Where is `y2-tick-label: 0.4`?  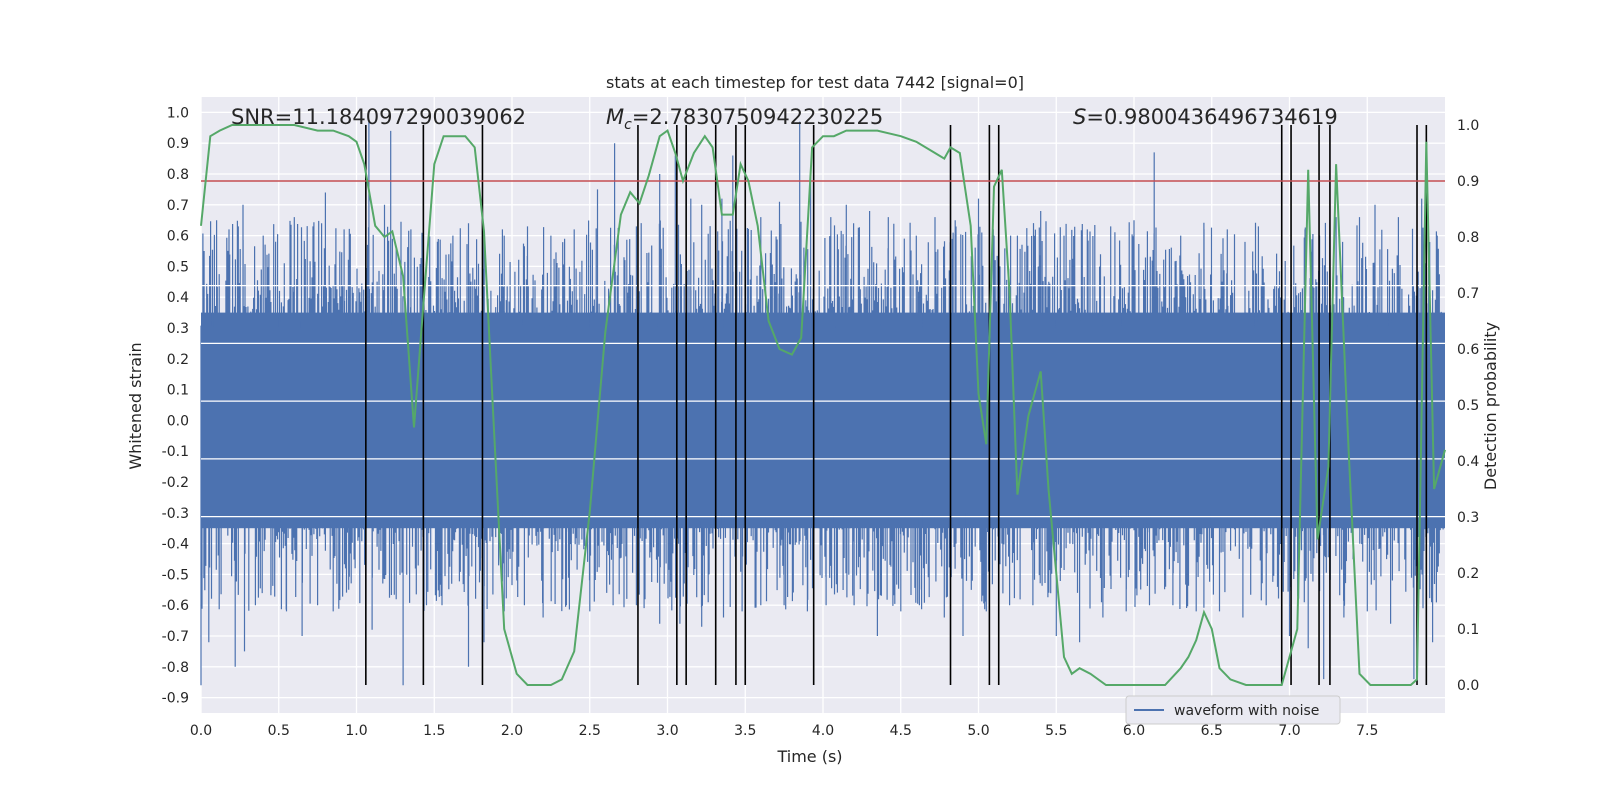
y2-tick-label: 0.4 is located at coordinates (1468, 462).